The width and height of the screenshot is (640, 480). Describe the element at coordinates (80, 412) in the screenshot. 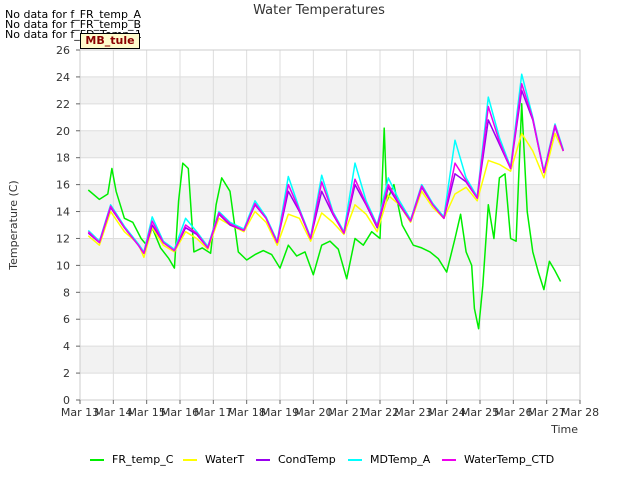

I see `x-tick-label: Mar 13` at that location.